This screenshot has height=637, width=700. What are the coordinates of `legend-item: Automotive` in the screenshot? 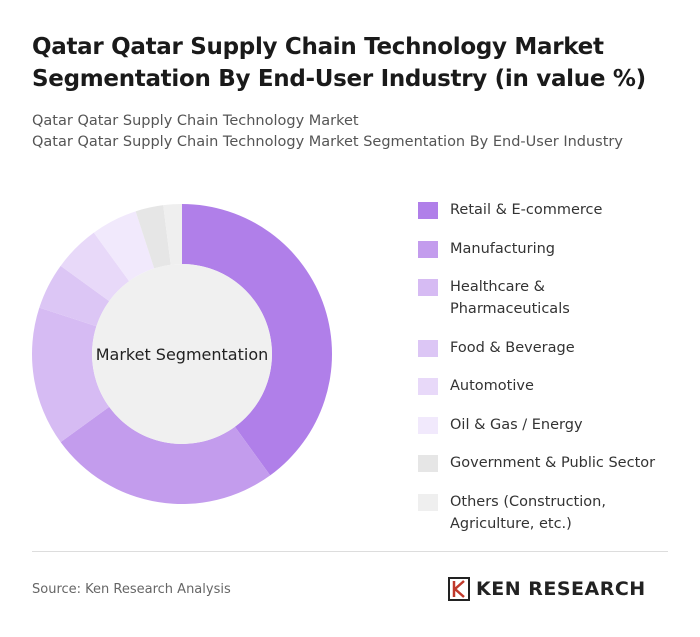 It's located at (548, 386).